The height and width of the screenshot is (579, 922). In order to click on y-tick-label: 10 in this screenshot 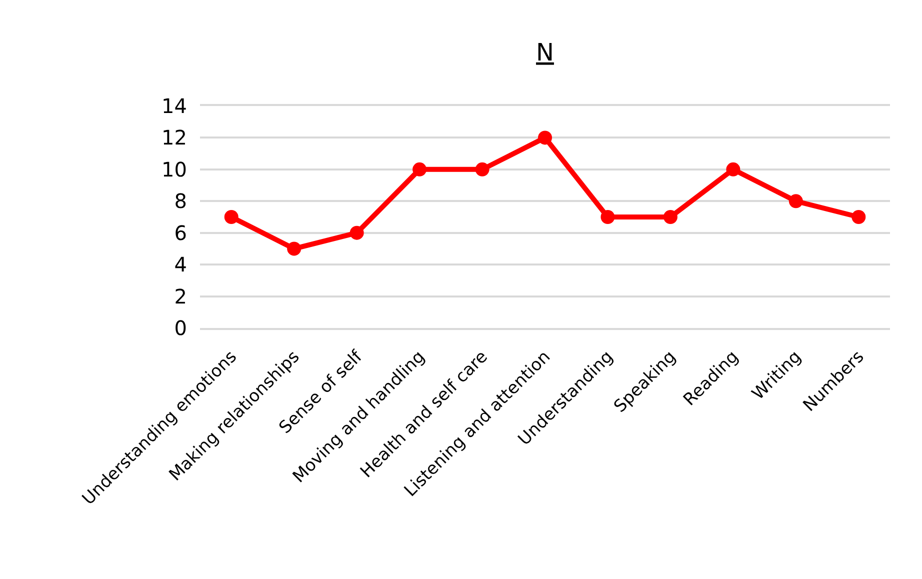, I will do `click(174, 169)`.